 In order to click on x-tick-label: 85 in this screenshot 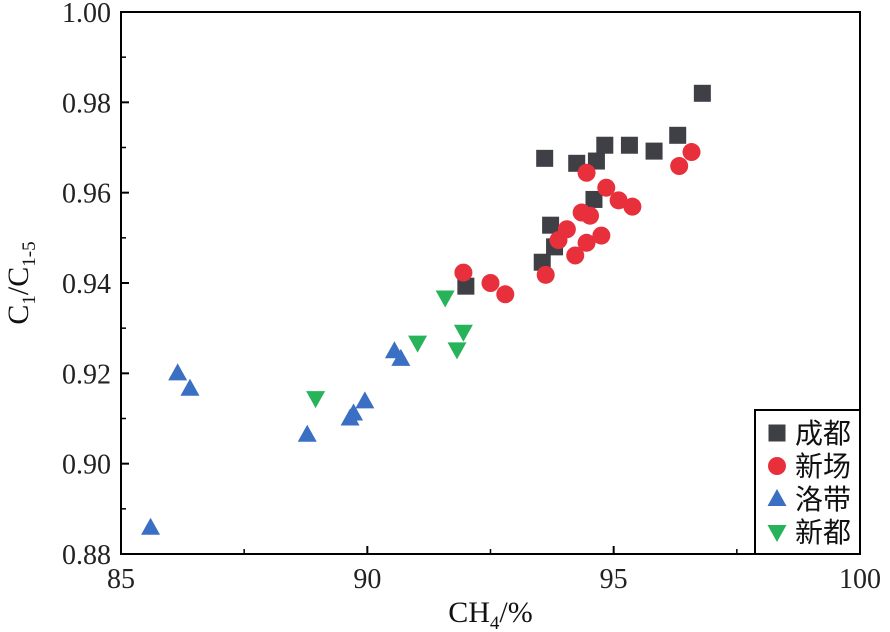, I will do `click(121, 579)`.